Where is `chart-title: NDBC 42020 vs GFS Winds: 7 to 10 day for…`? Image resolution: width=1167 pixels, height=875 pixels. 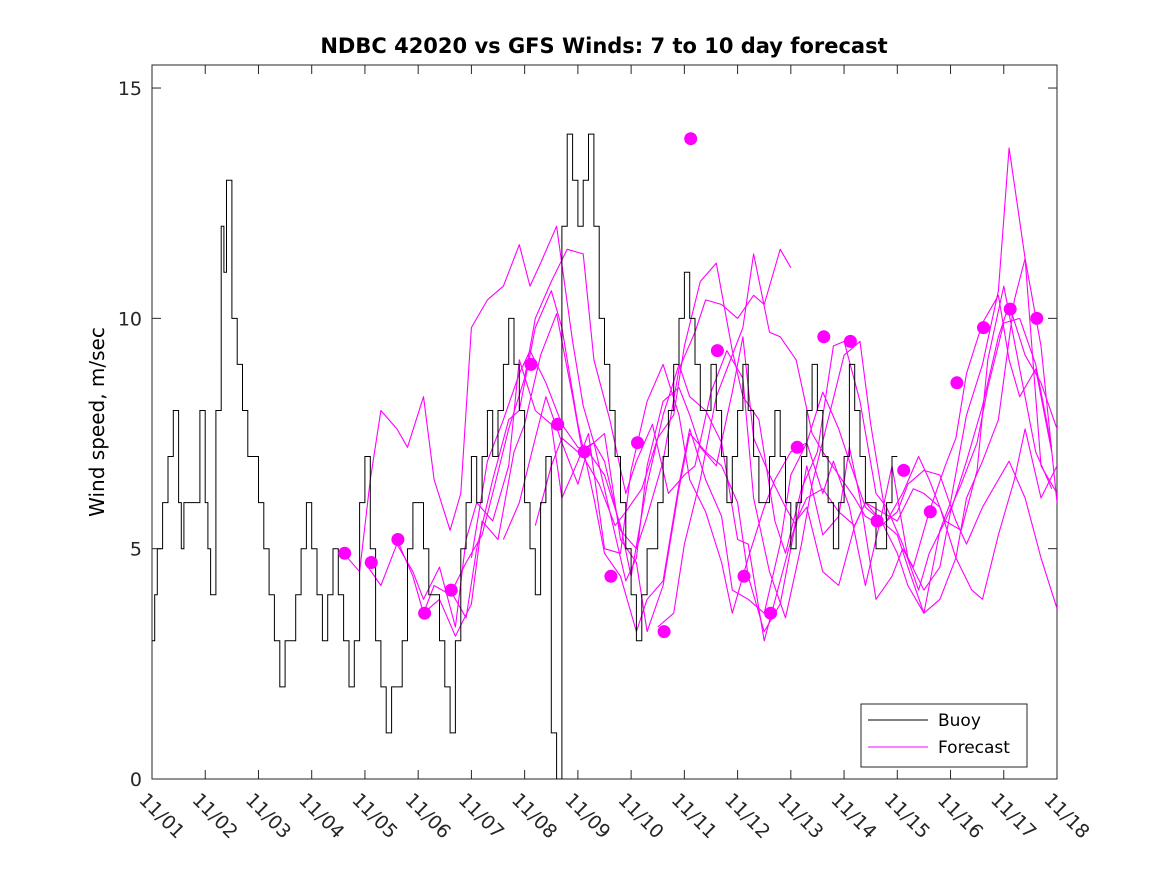 chart-title: NDBC 42020 vs GFS Winds: 7 to 10 day for… is located at coordinates (603, 46).